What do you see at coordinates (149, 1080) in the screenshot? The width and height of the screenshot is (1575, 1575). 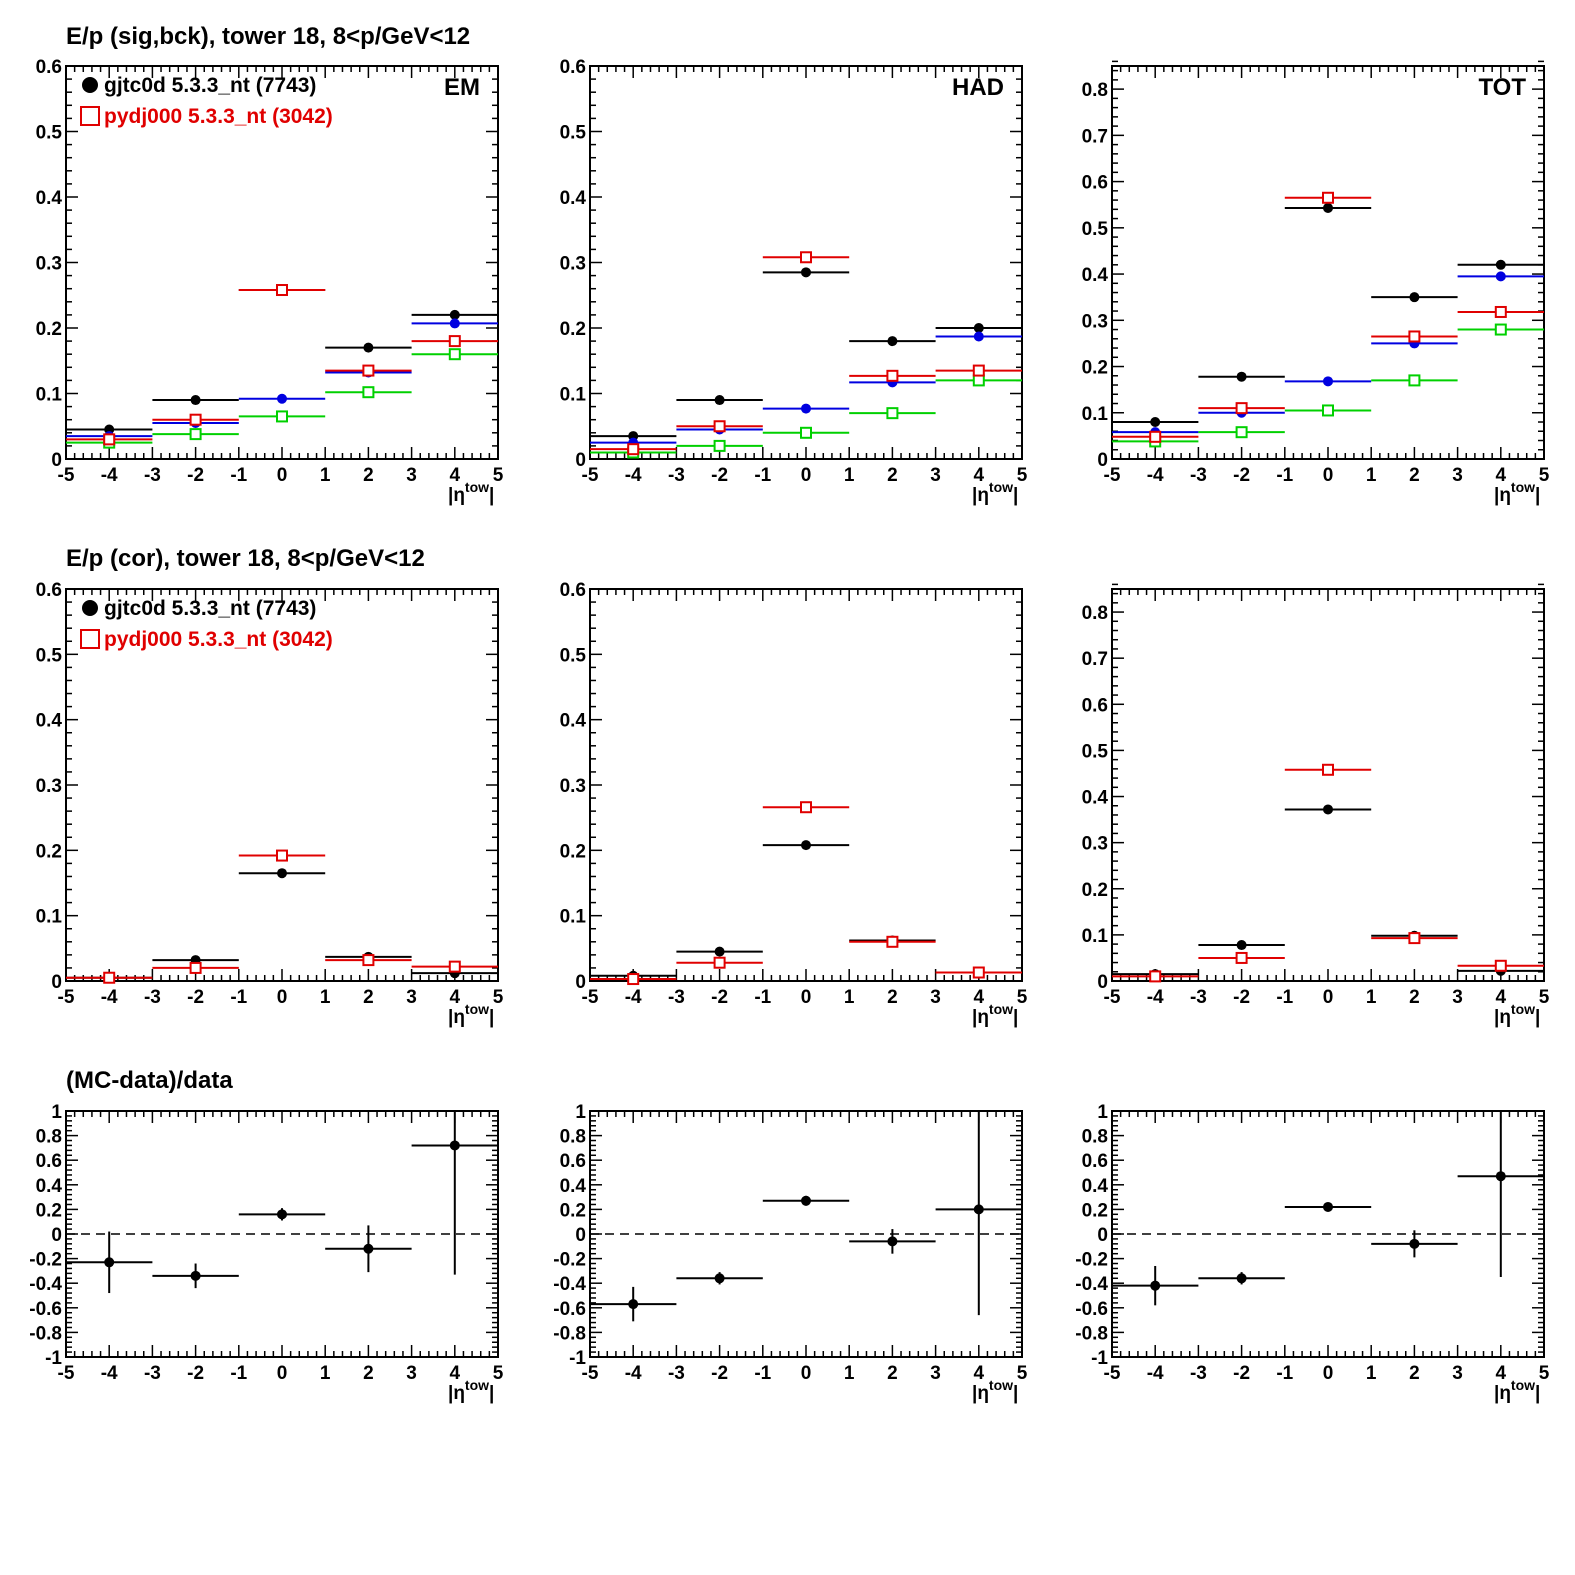 I see `row-title-3: (MC-data)/data` at bounding box center [149, 1080].